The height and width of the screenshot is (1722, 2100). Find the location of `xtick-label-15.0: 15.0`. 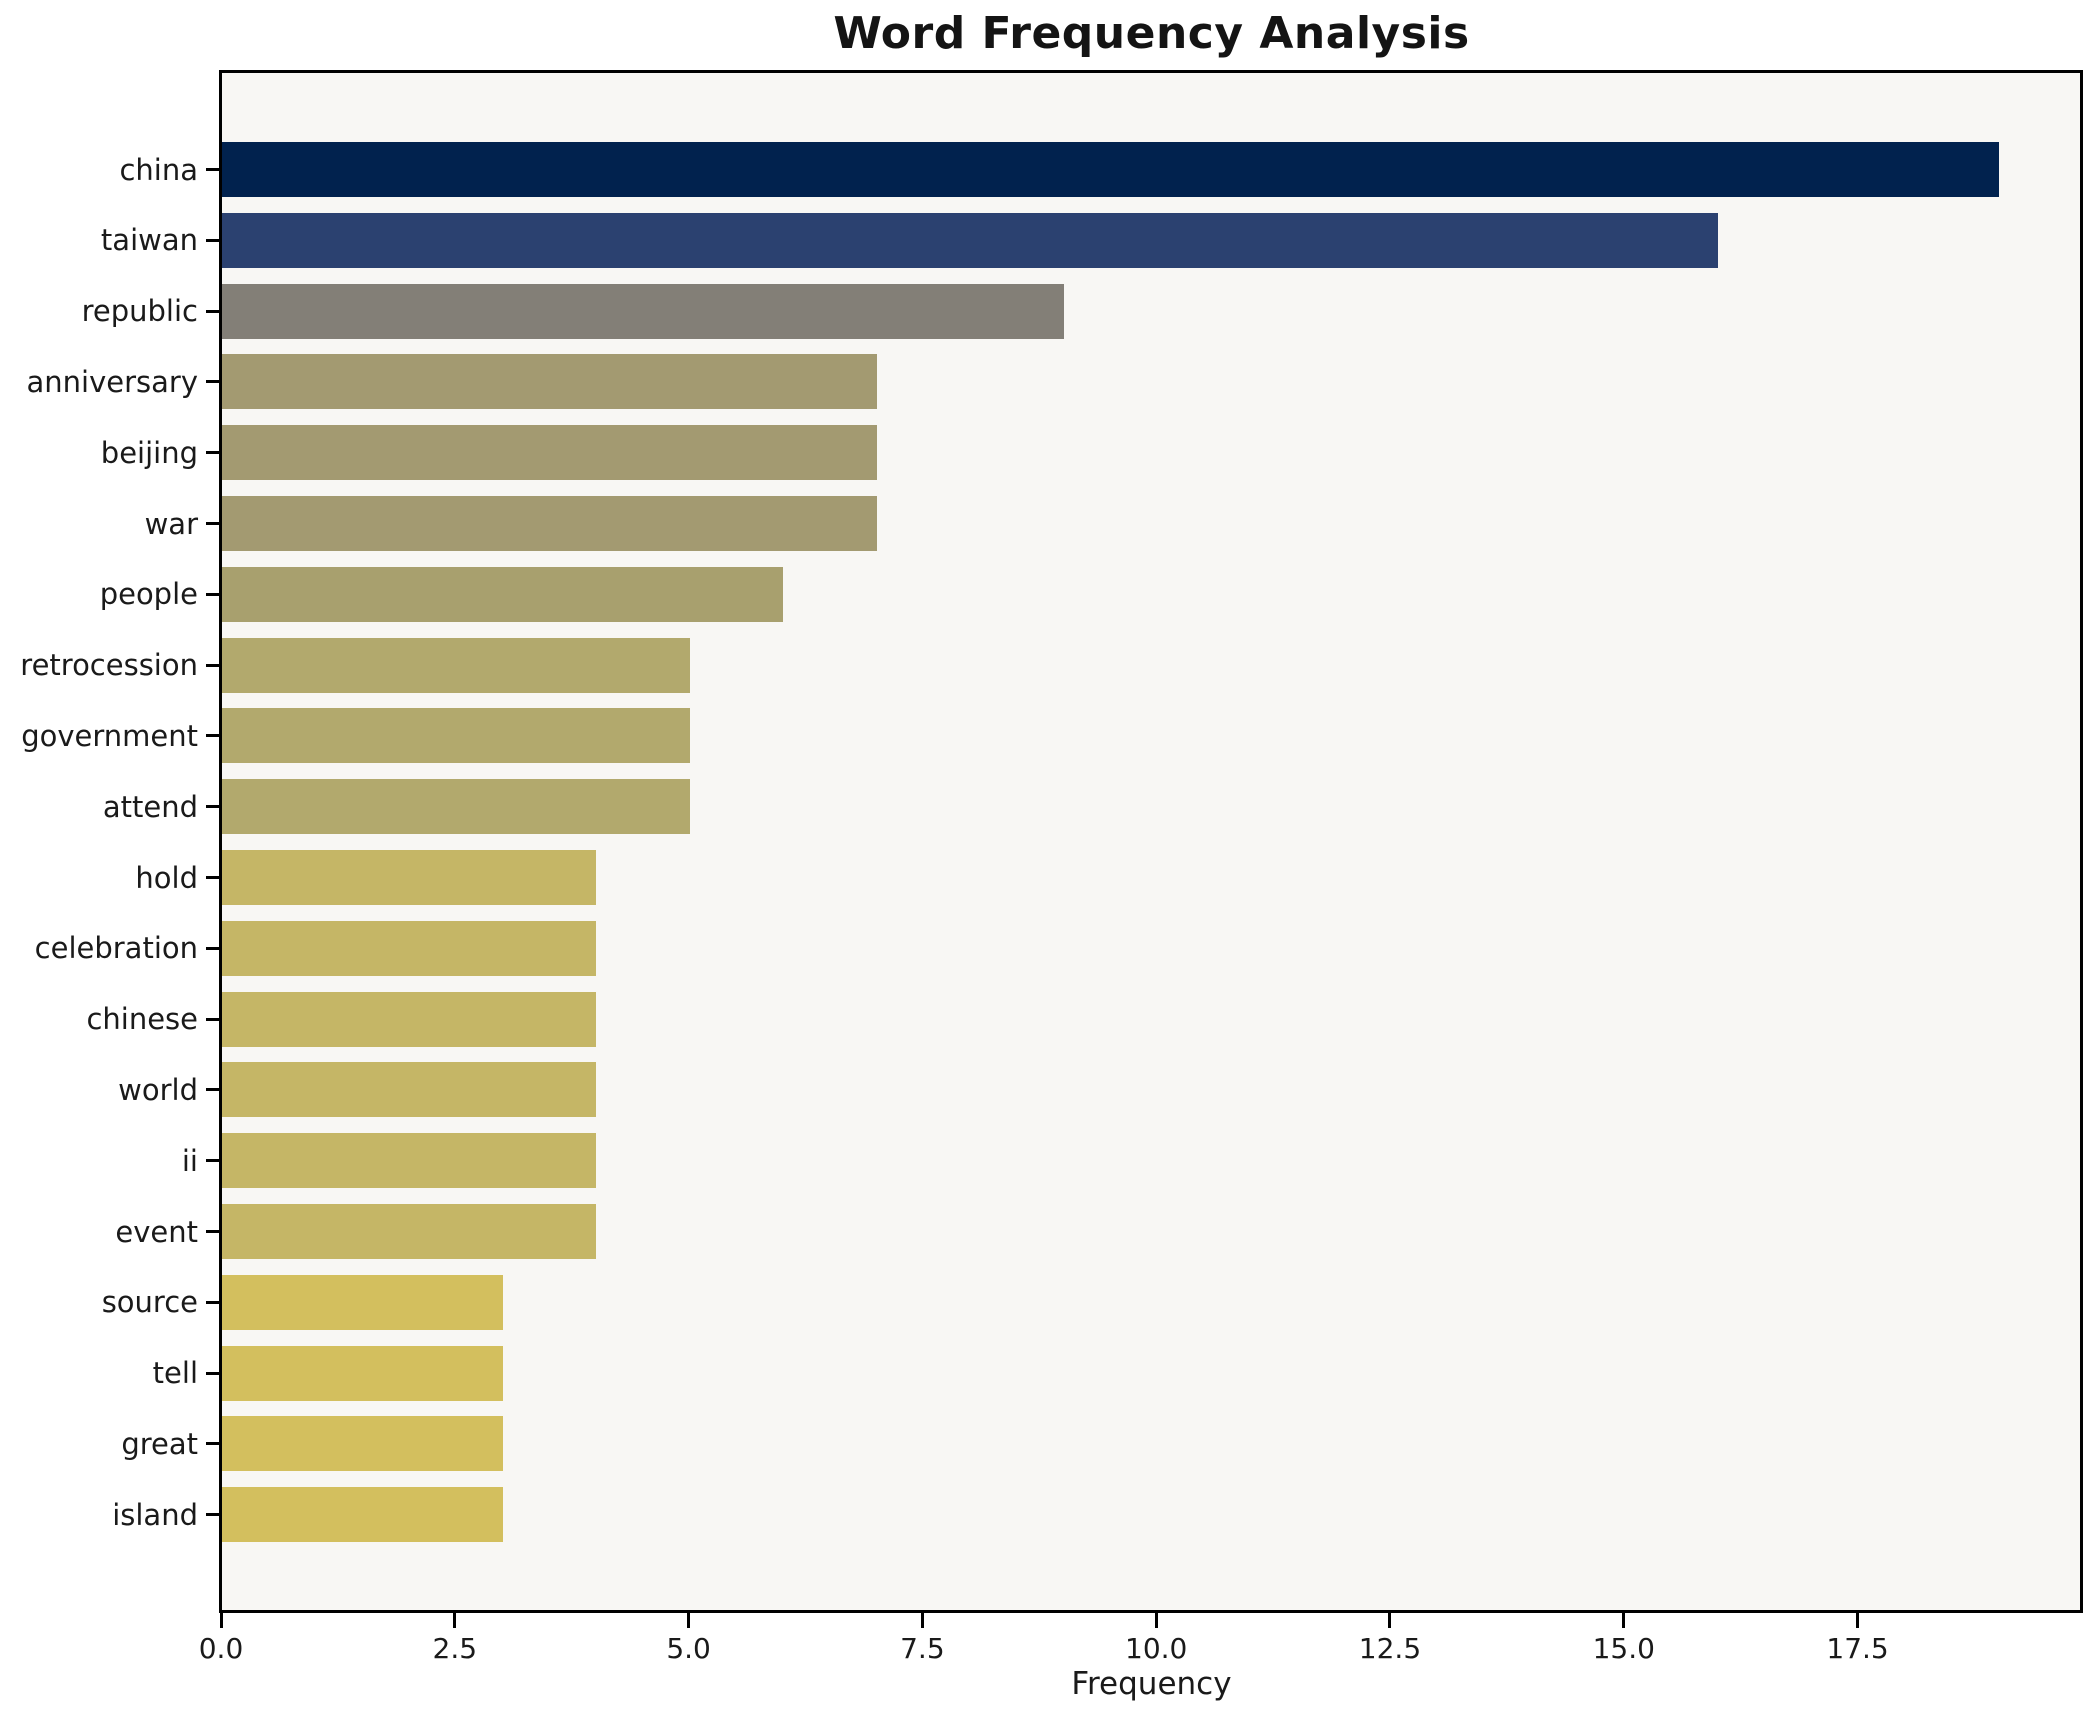

xtick-label-15.0: 15.0 is located at coordinates (1623, 1648).